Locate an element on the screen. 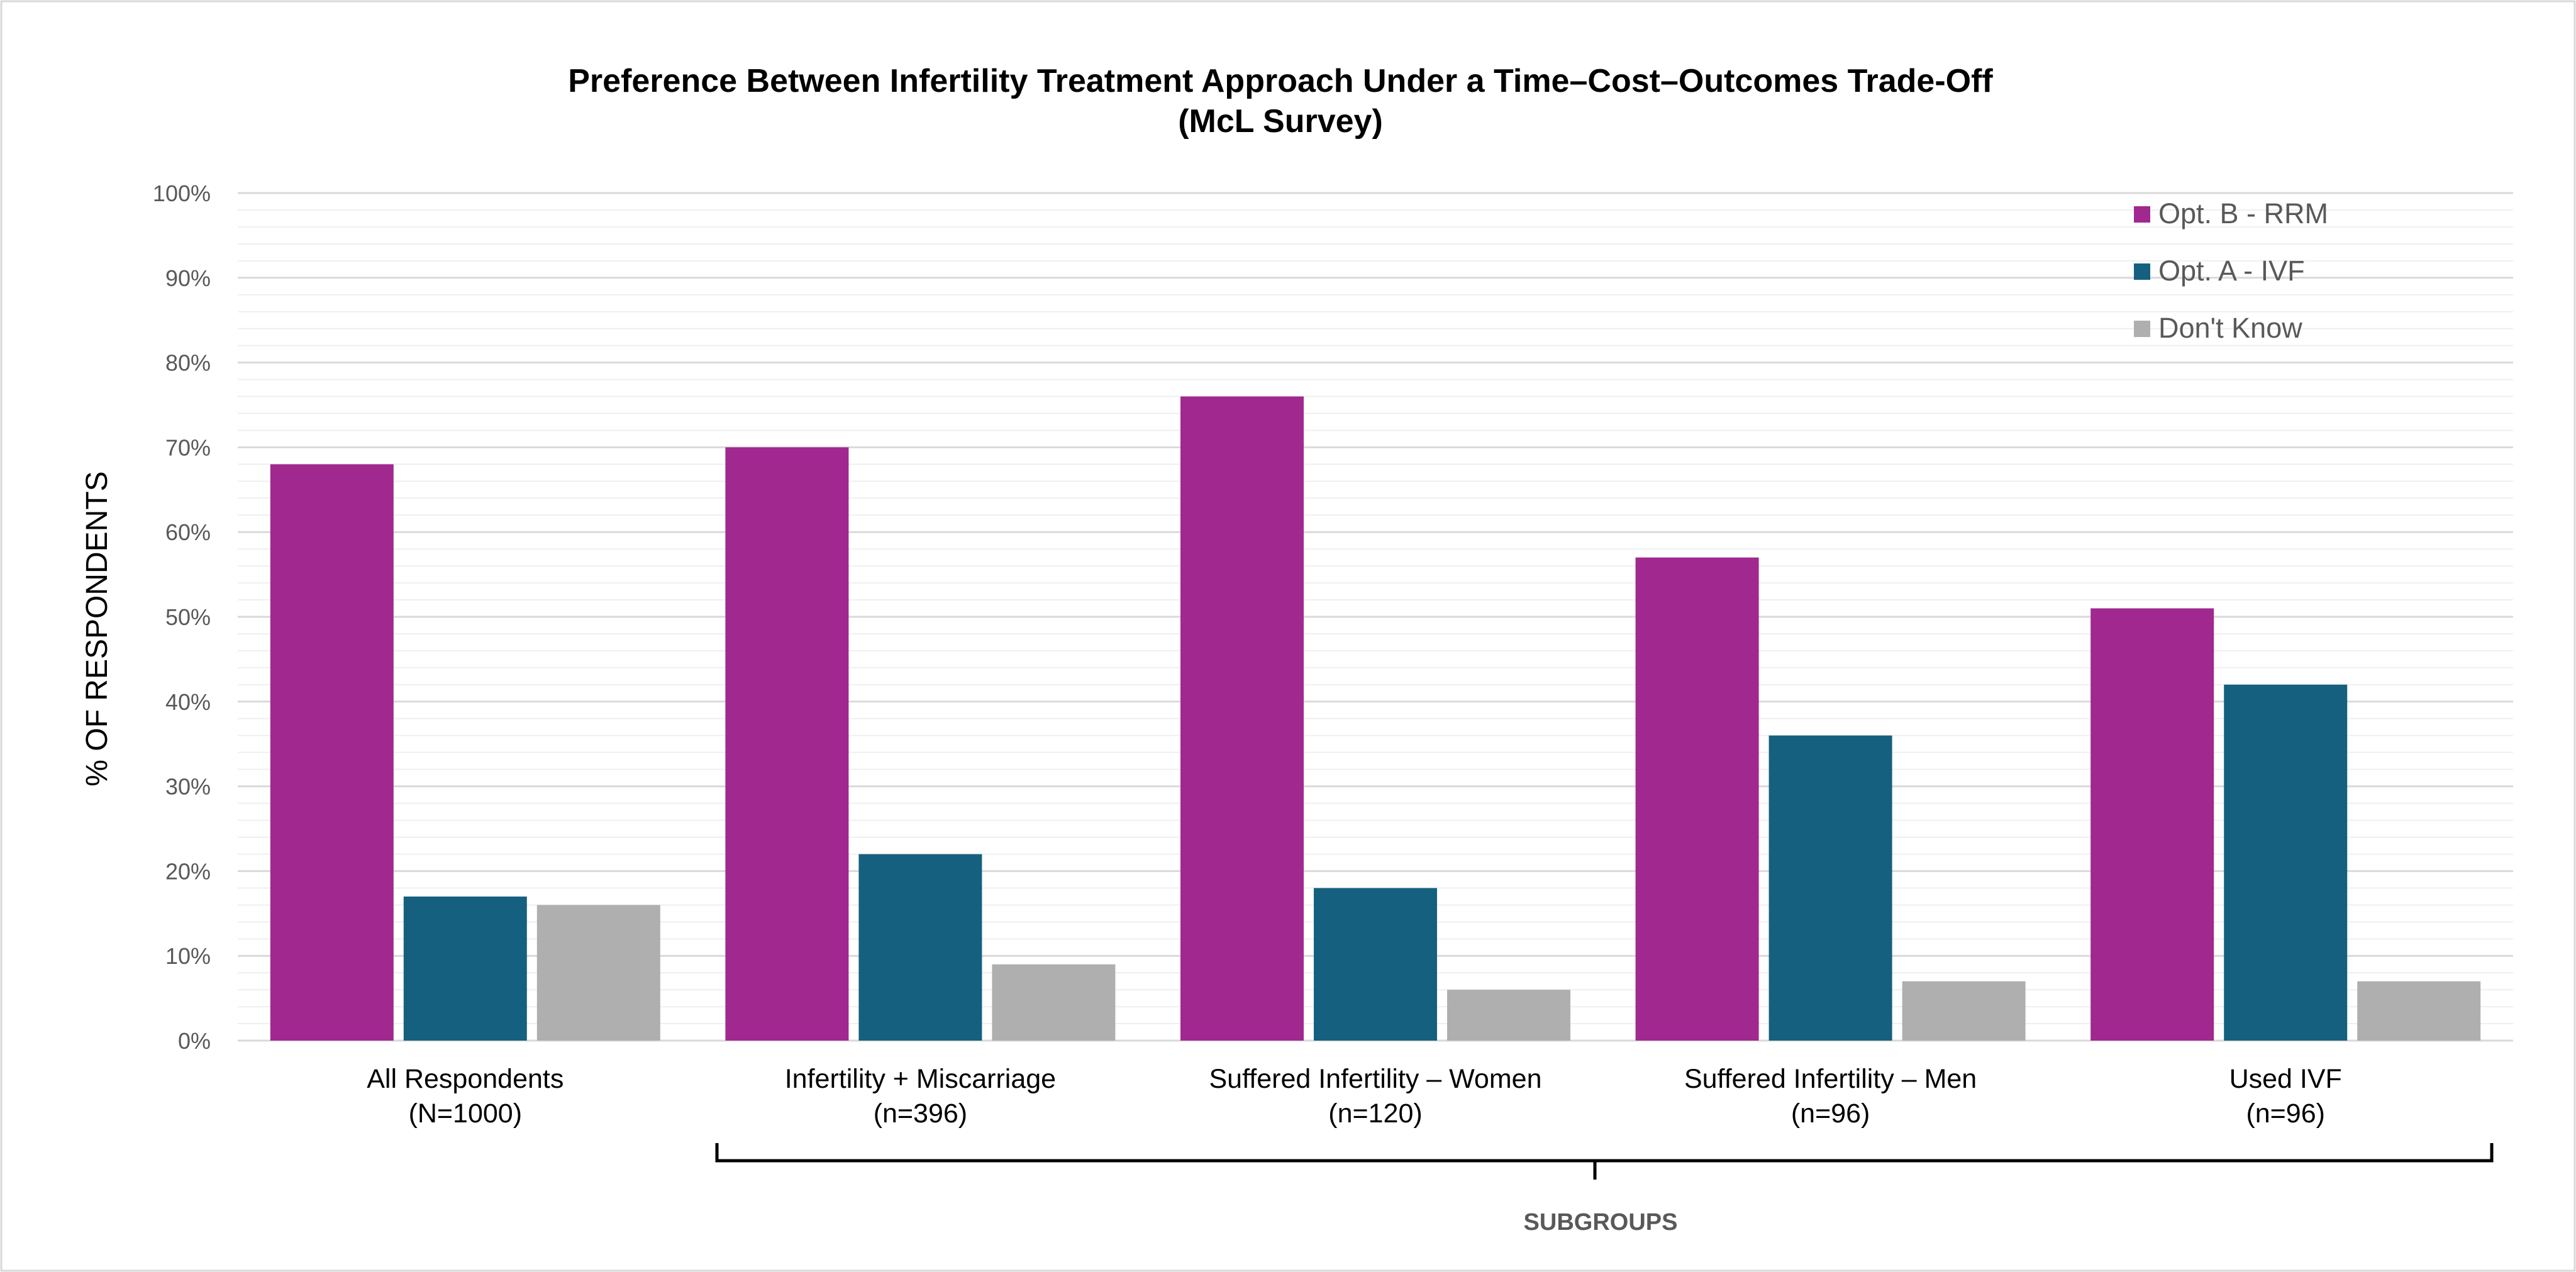 The image size is (2576, 1272). y-tick-label: 60% is located at coordinates (188, 532).